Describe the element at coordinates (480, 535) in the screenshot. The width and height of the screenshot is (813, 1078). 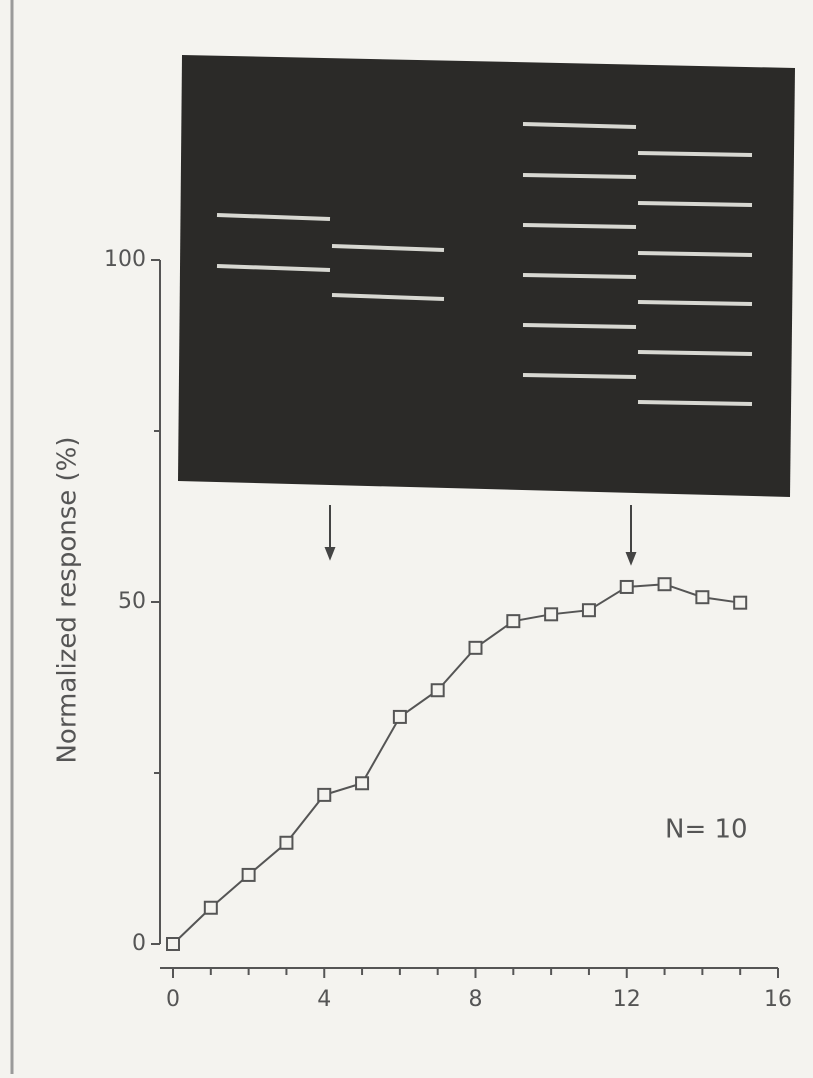
I see `arrows` at that location.